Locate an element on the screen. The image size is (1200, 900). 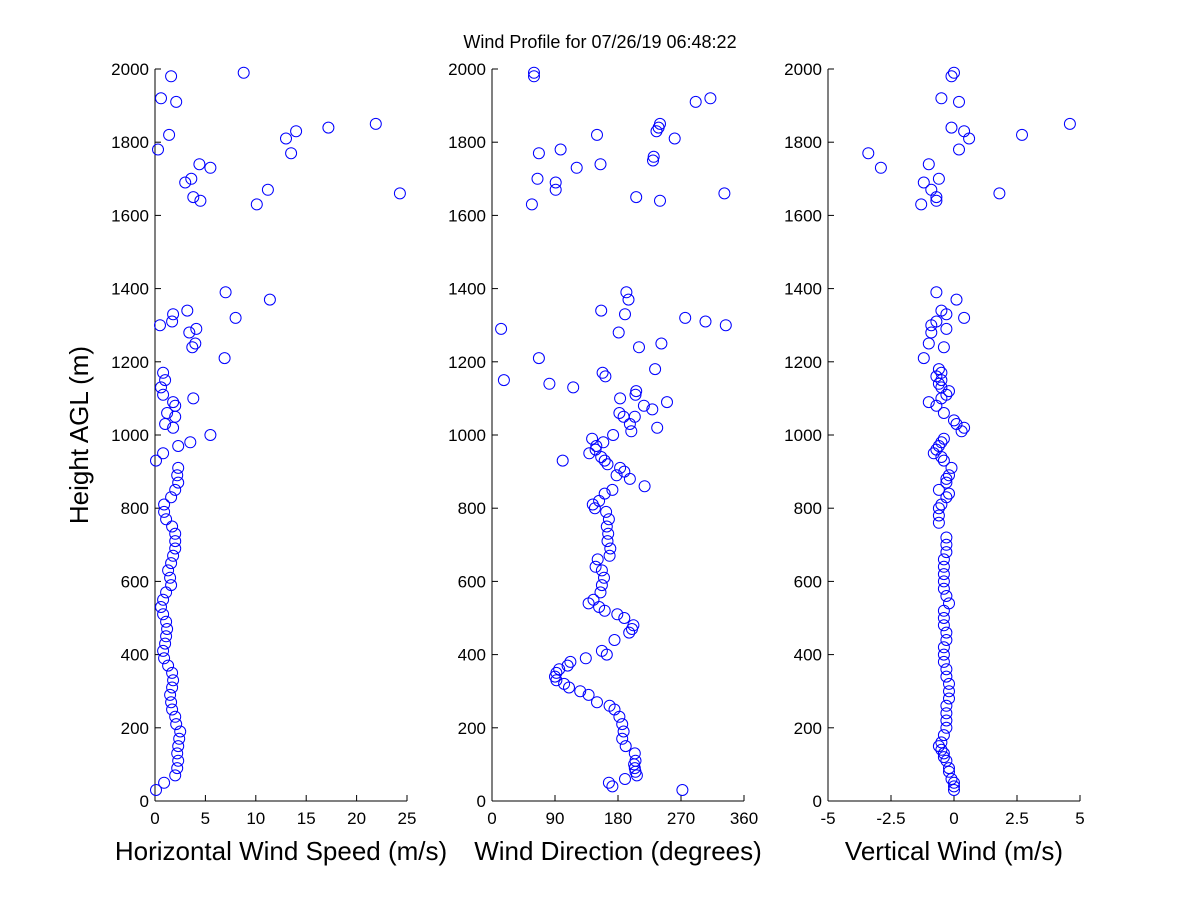
y-tick-label: 200 is located at coordinates (472, 728).